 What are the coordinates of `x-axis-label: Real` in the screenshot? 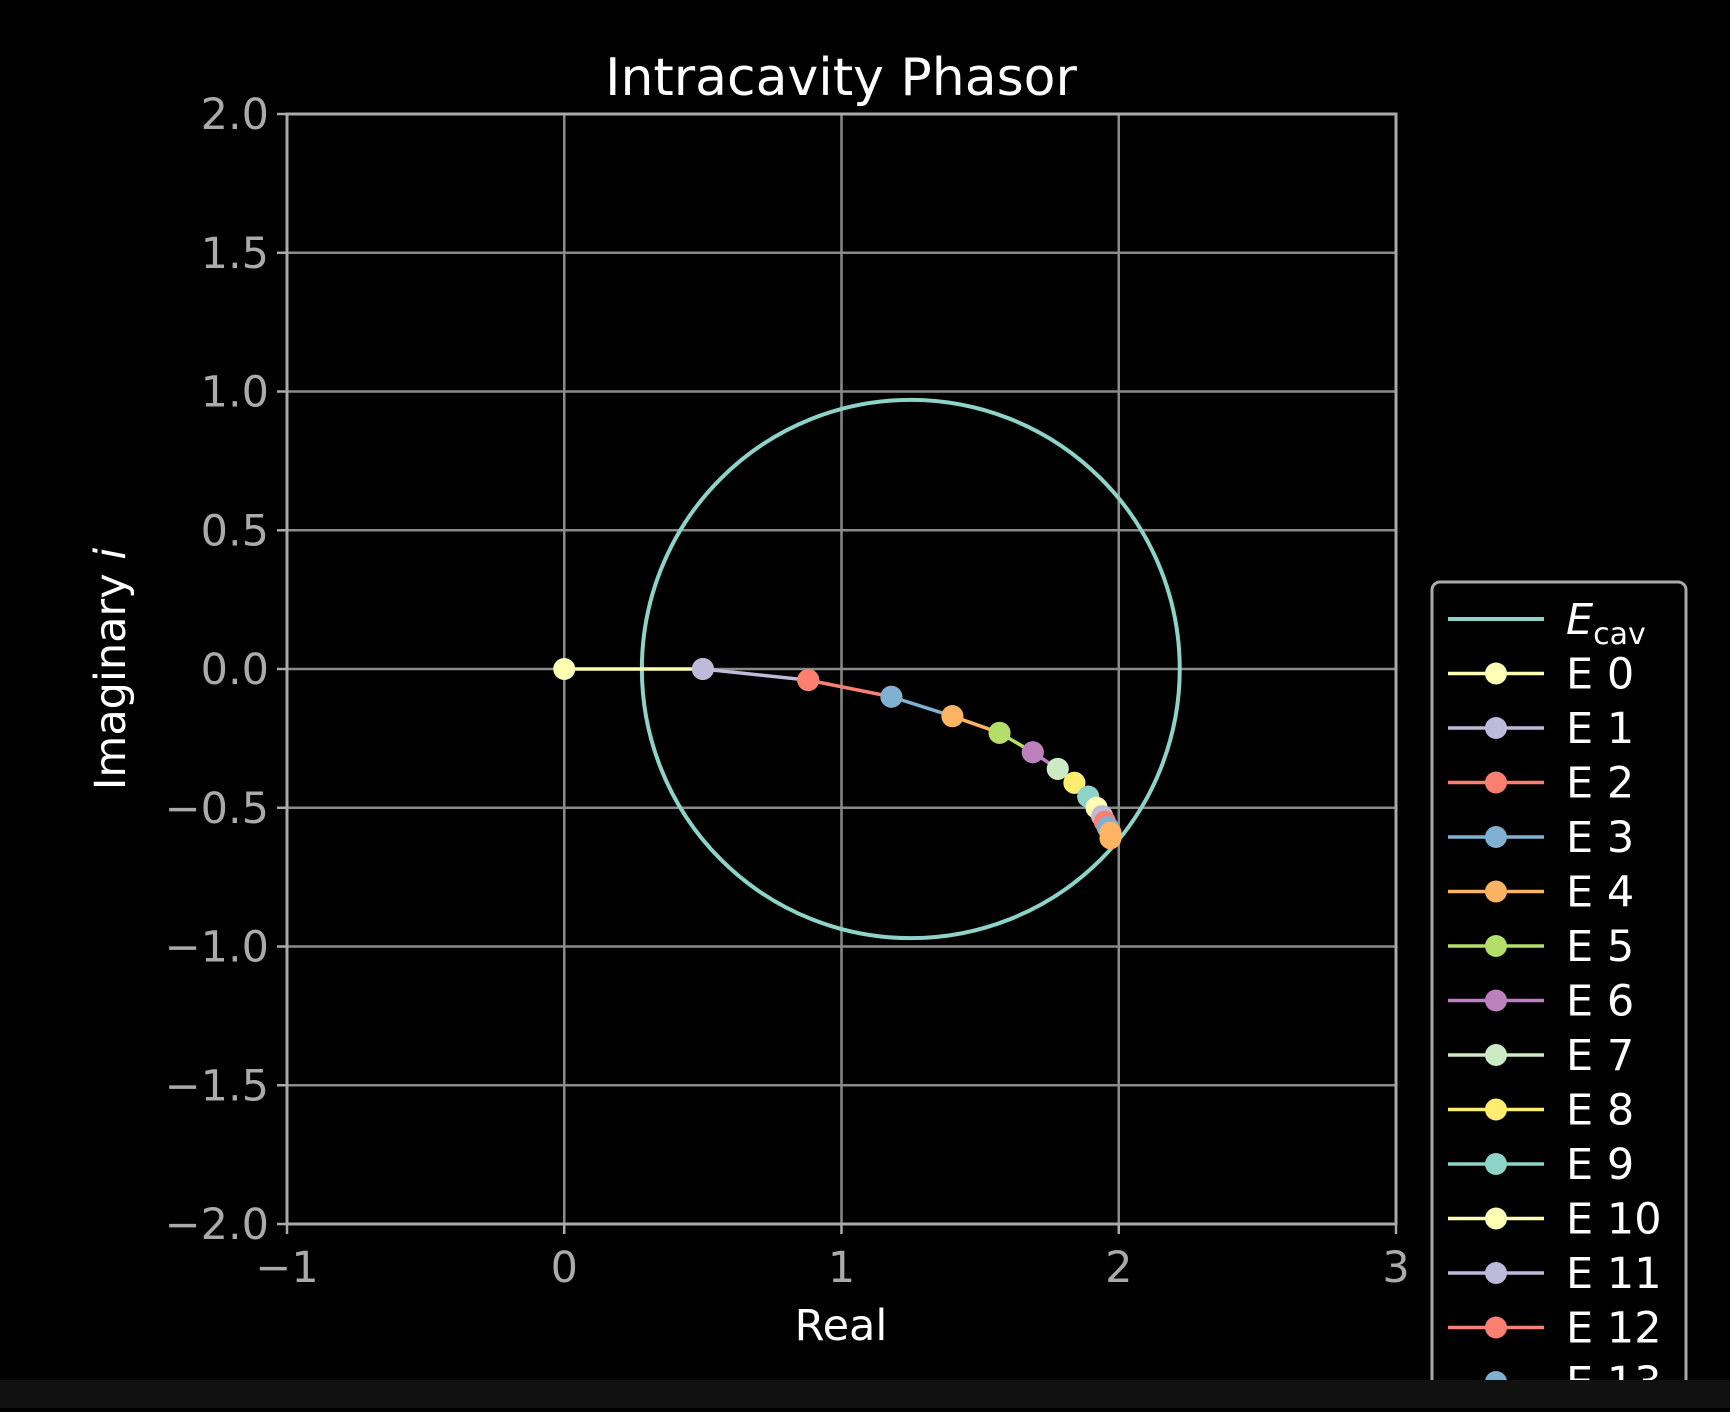 It's located at (841, 1326).